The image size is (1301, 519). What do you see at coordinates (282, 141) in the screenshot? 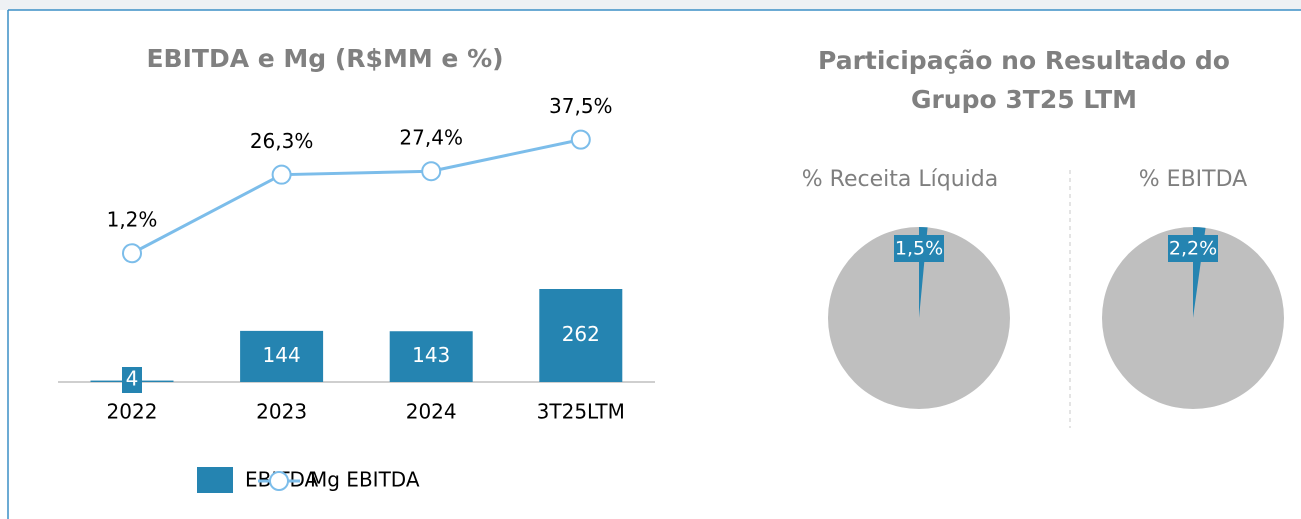
I see `data-label: 26,3%` at bounding box center [282, 141].